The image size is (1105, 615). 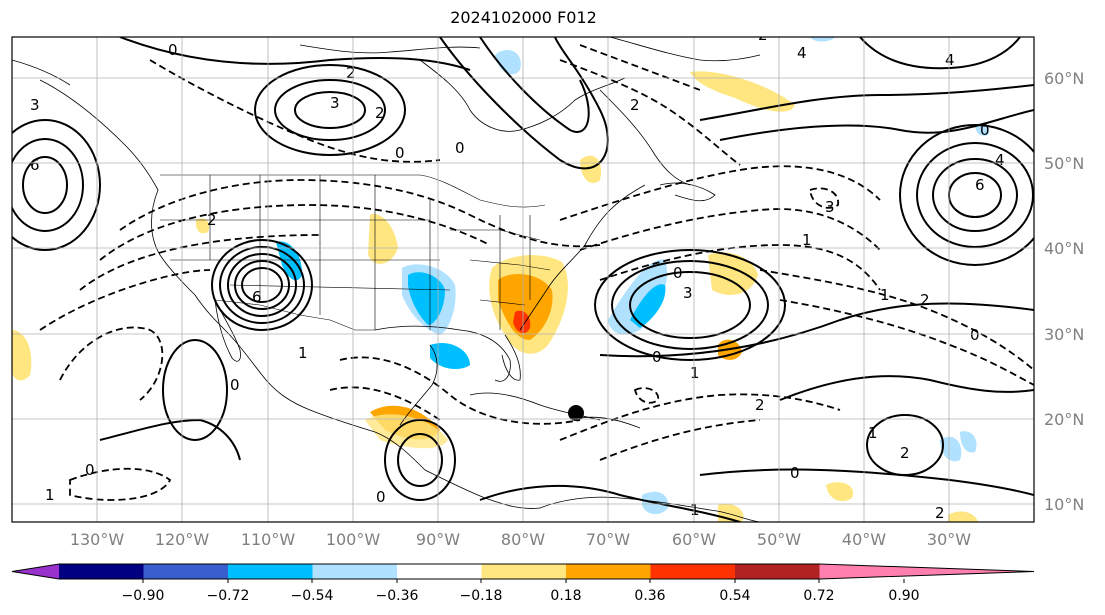 What do you see at coordinates (406, 431) in the screenshot?
I see `shade-warm-caribbean-pale` at bounding box center [406, 431].